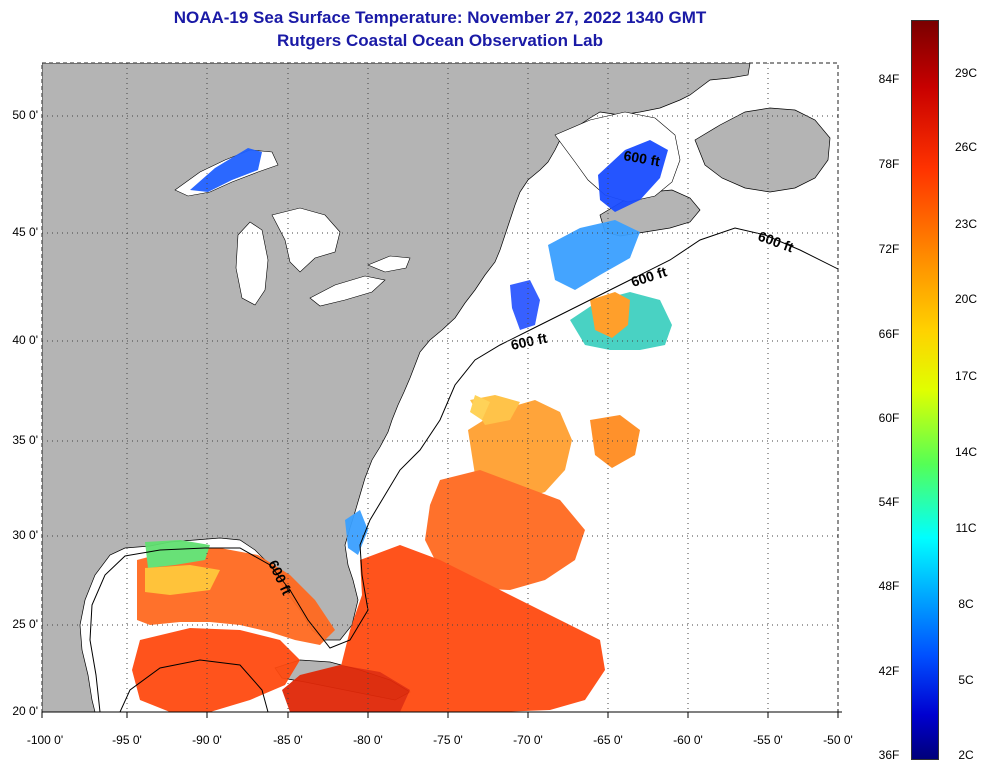 This screenshot has width=984, height=770. I want to click on colorbar-f-label: 60F, so click(889, 418).